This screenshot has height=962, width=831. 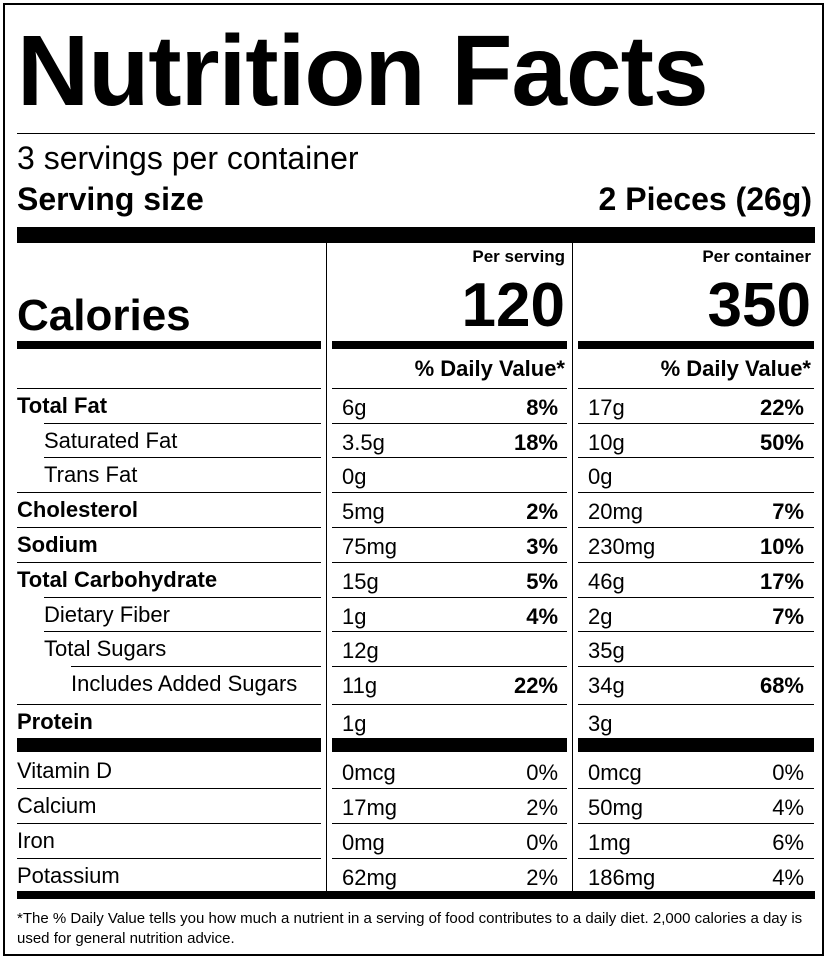 What do you see at coordinates (354, 407) in the screenshot?
I see `serving-amount: 6g` at bounding box center [354, 407].